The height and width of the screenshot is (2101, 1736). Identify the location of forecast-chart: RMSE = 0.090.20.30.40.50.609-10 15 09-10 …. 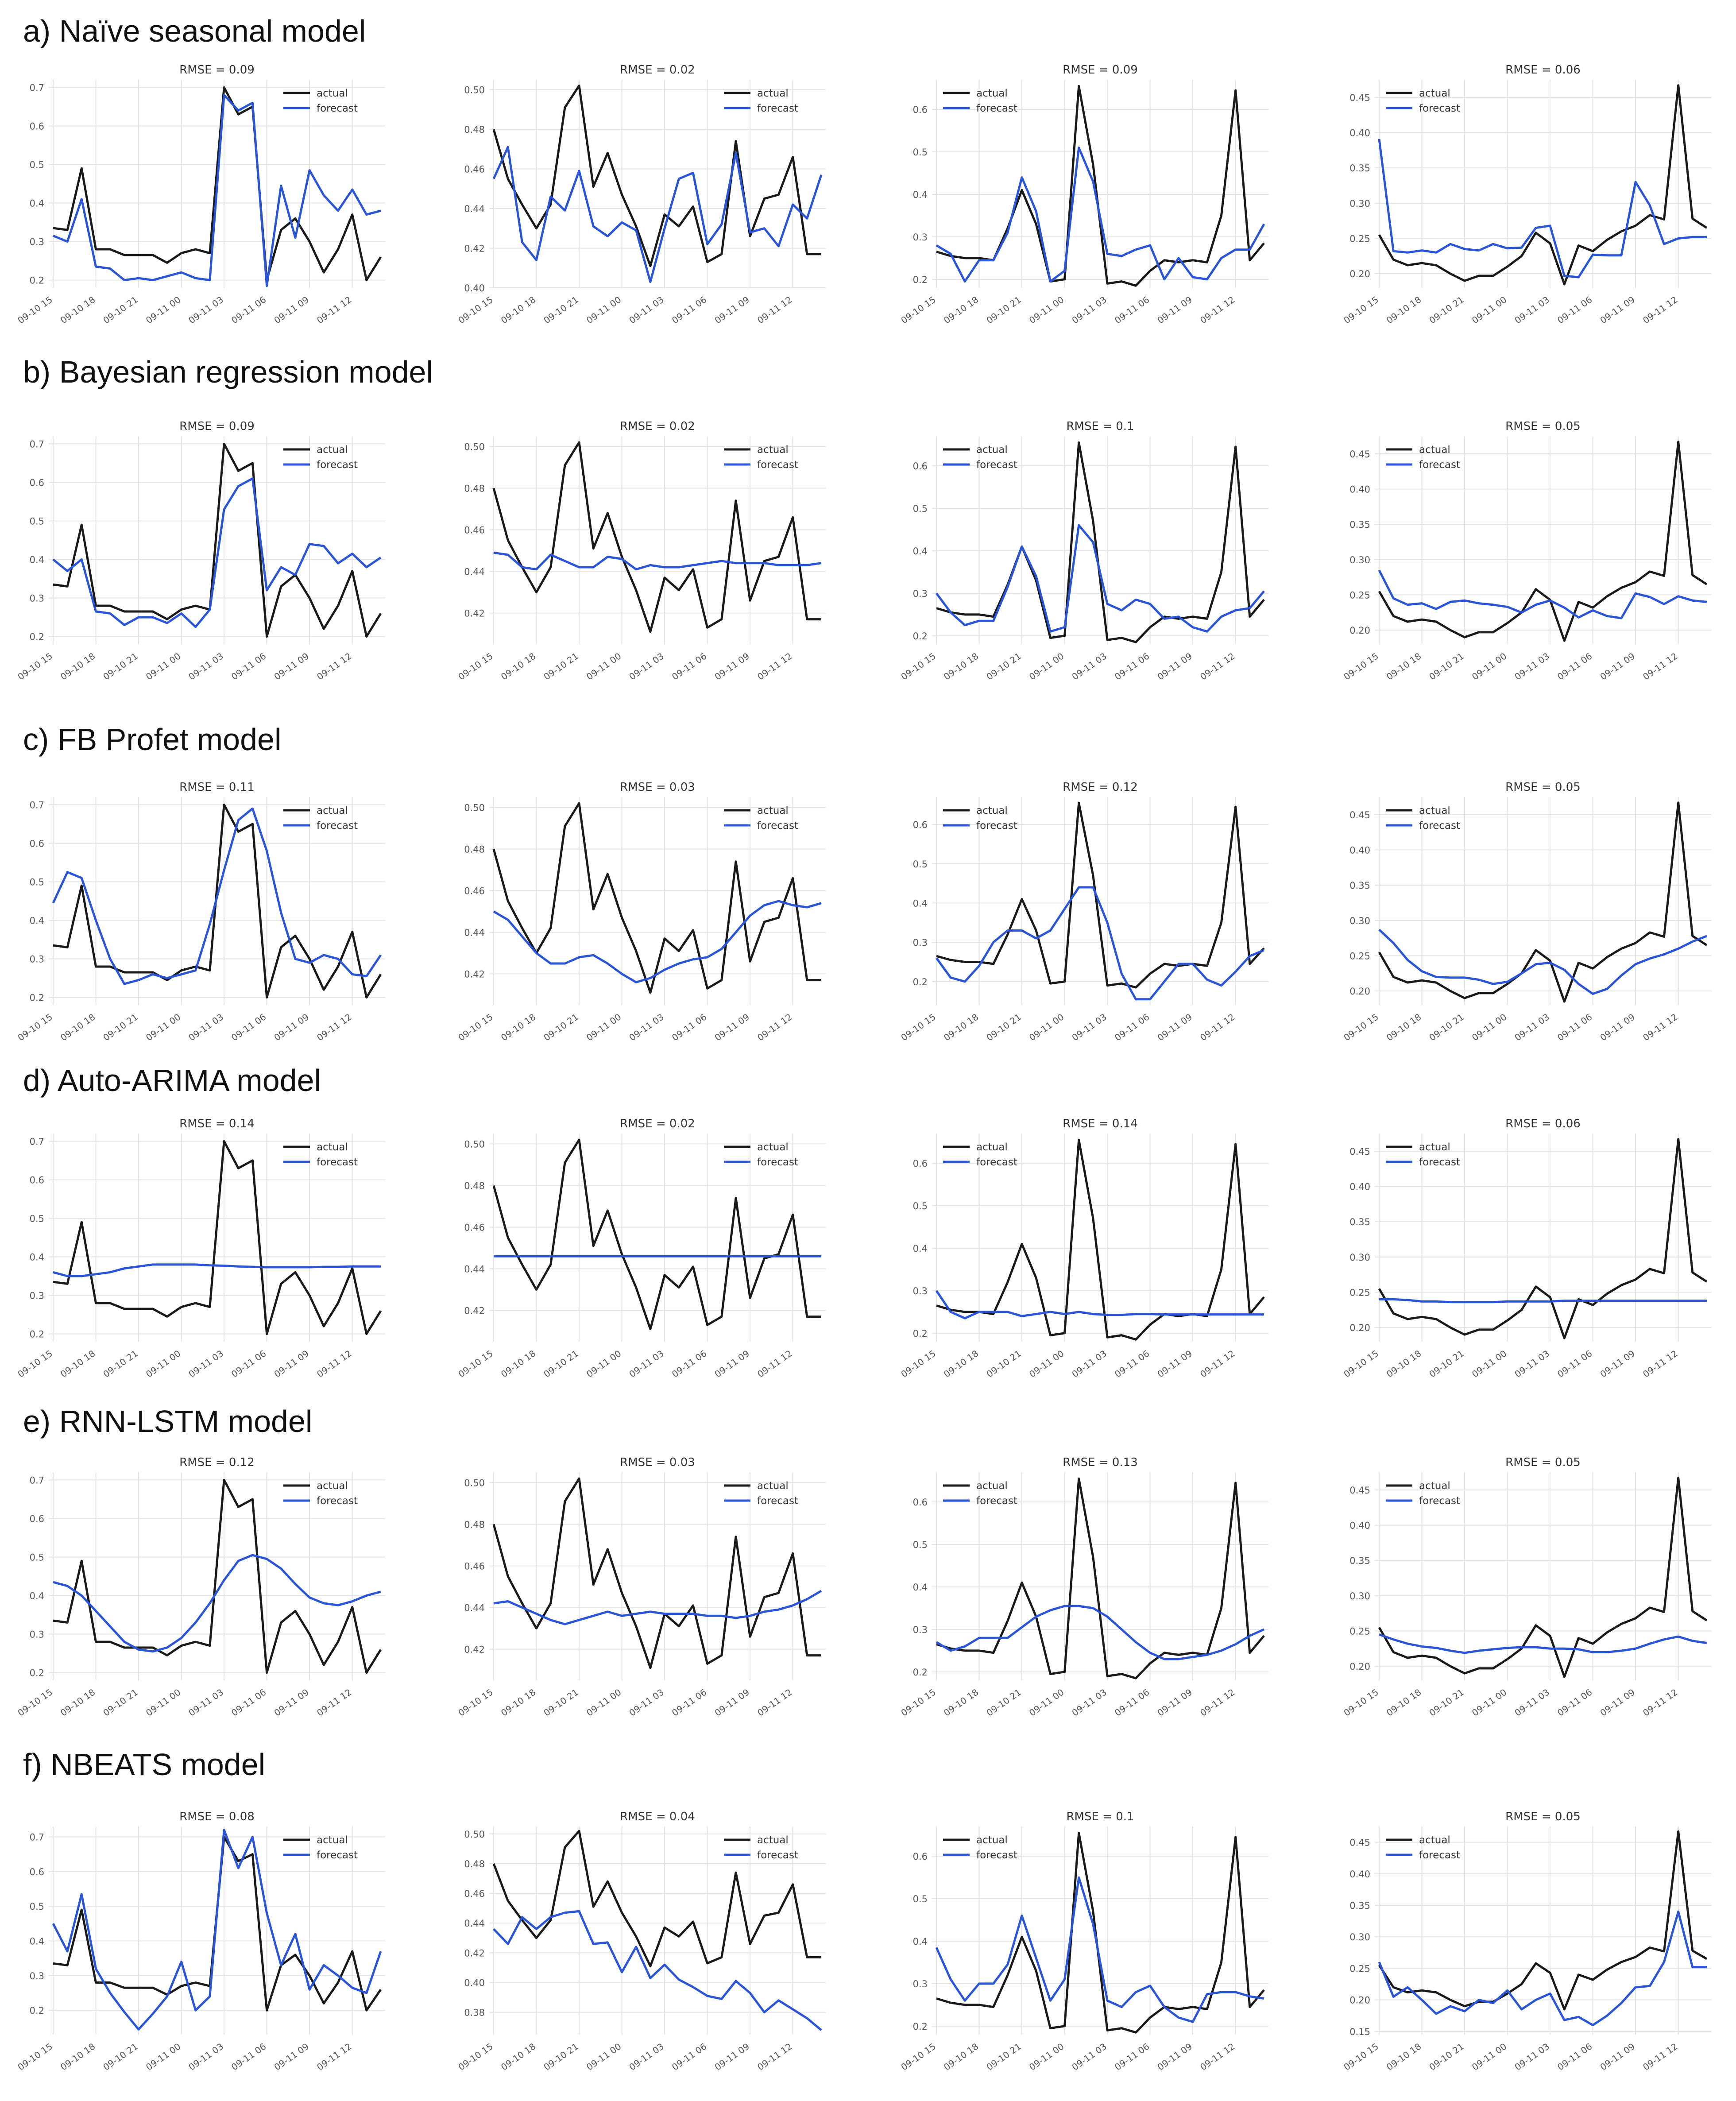
(1083, 194).